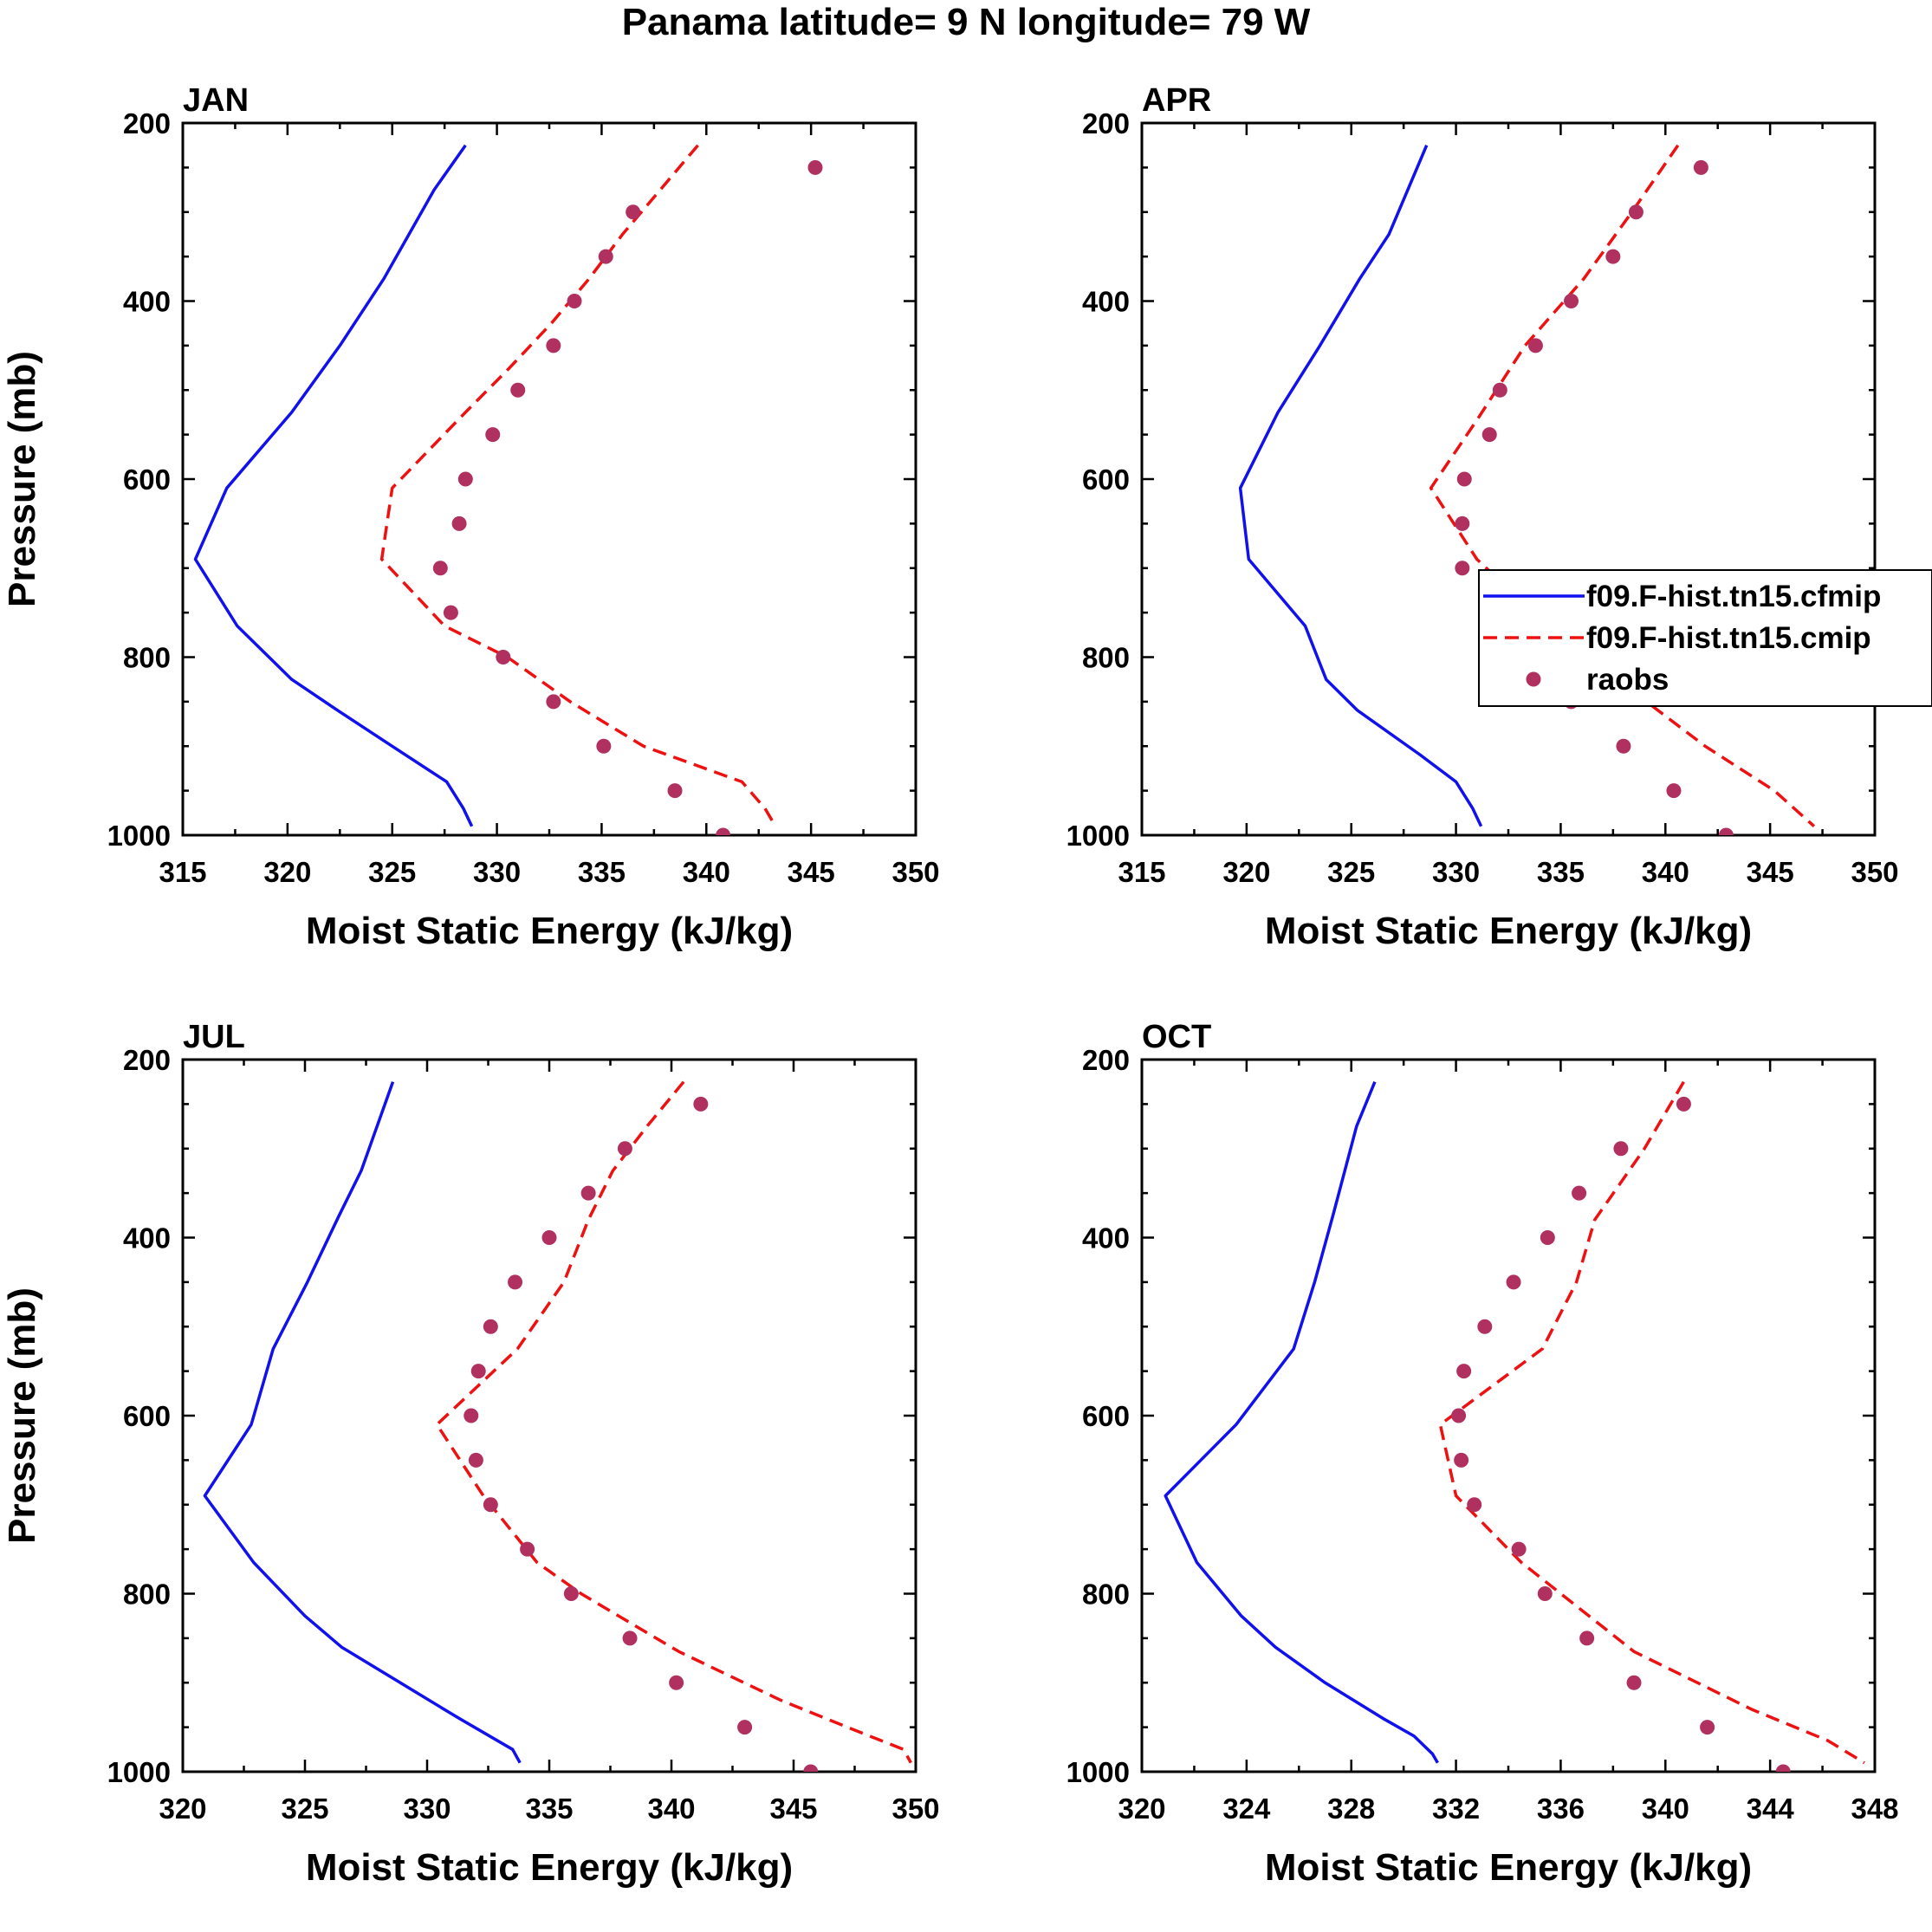 The image size is (1932, 1932). What do you see at coordinates (1729, 638) in the screenshot?
I see `legend-label: f09.F-hist.tn15.cmip` at bounding box center [1729, 638].